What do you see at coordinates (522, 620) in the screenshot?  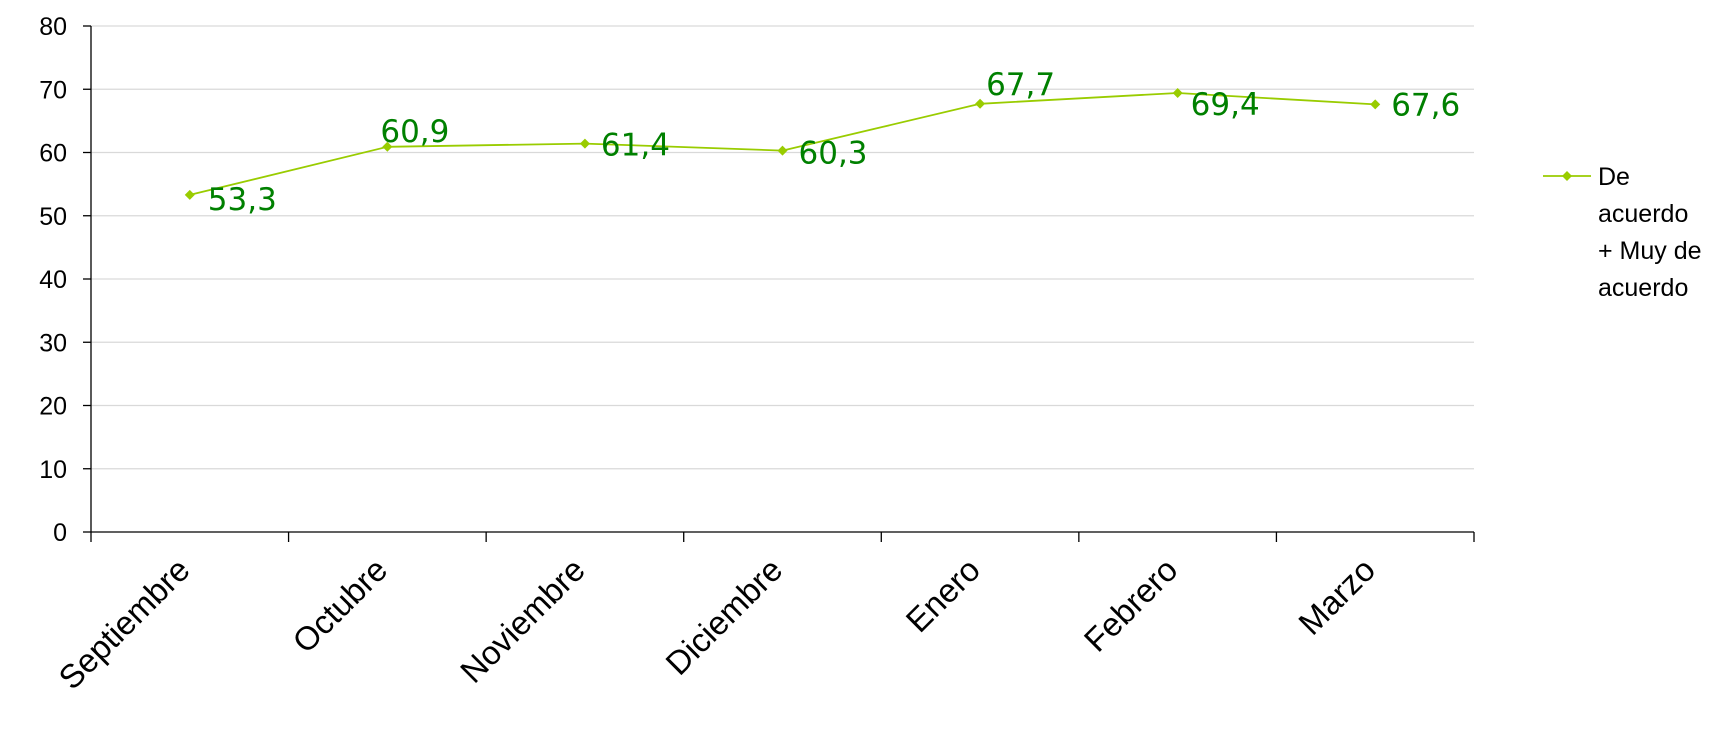 I see `x-tick-label: Noviembre` at bounding box center [522, 620].